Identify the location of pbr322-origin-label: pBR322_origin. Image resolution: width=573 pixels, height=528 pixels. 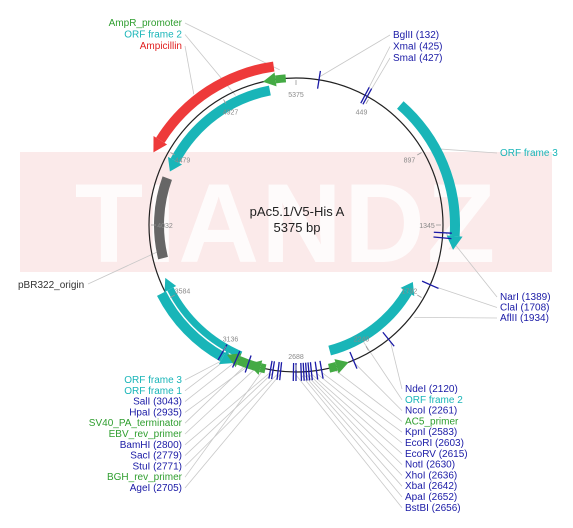
(51, 285).